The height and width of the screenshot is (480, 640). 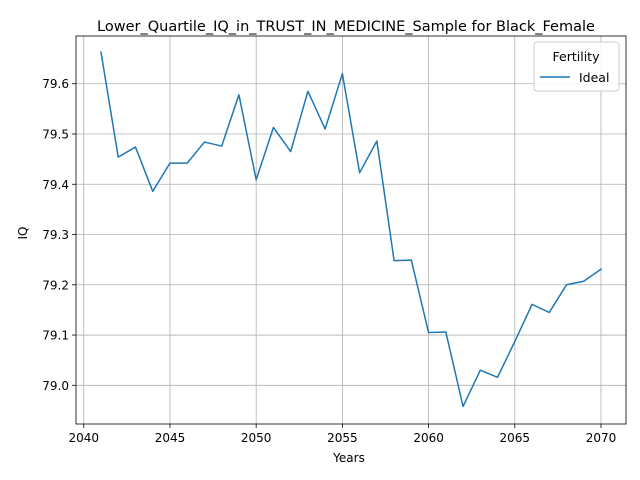 What do you see at coordinates (23, 233) in the screenshot?
I see `y-axis-label: IQ` at bounding box center [23, 233].